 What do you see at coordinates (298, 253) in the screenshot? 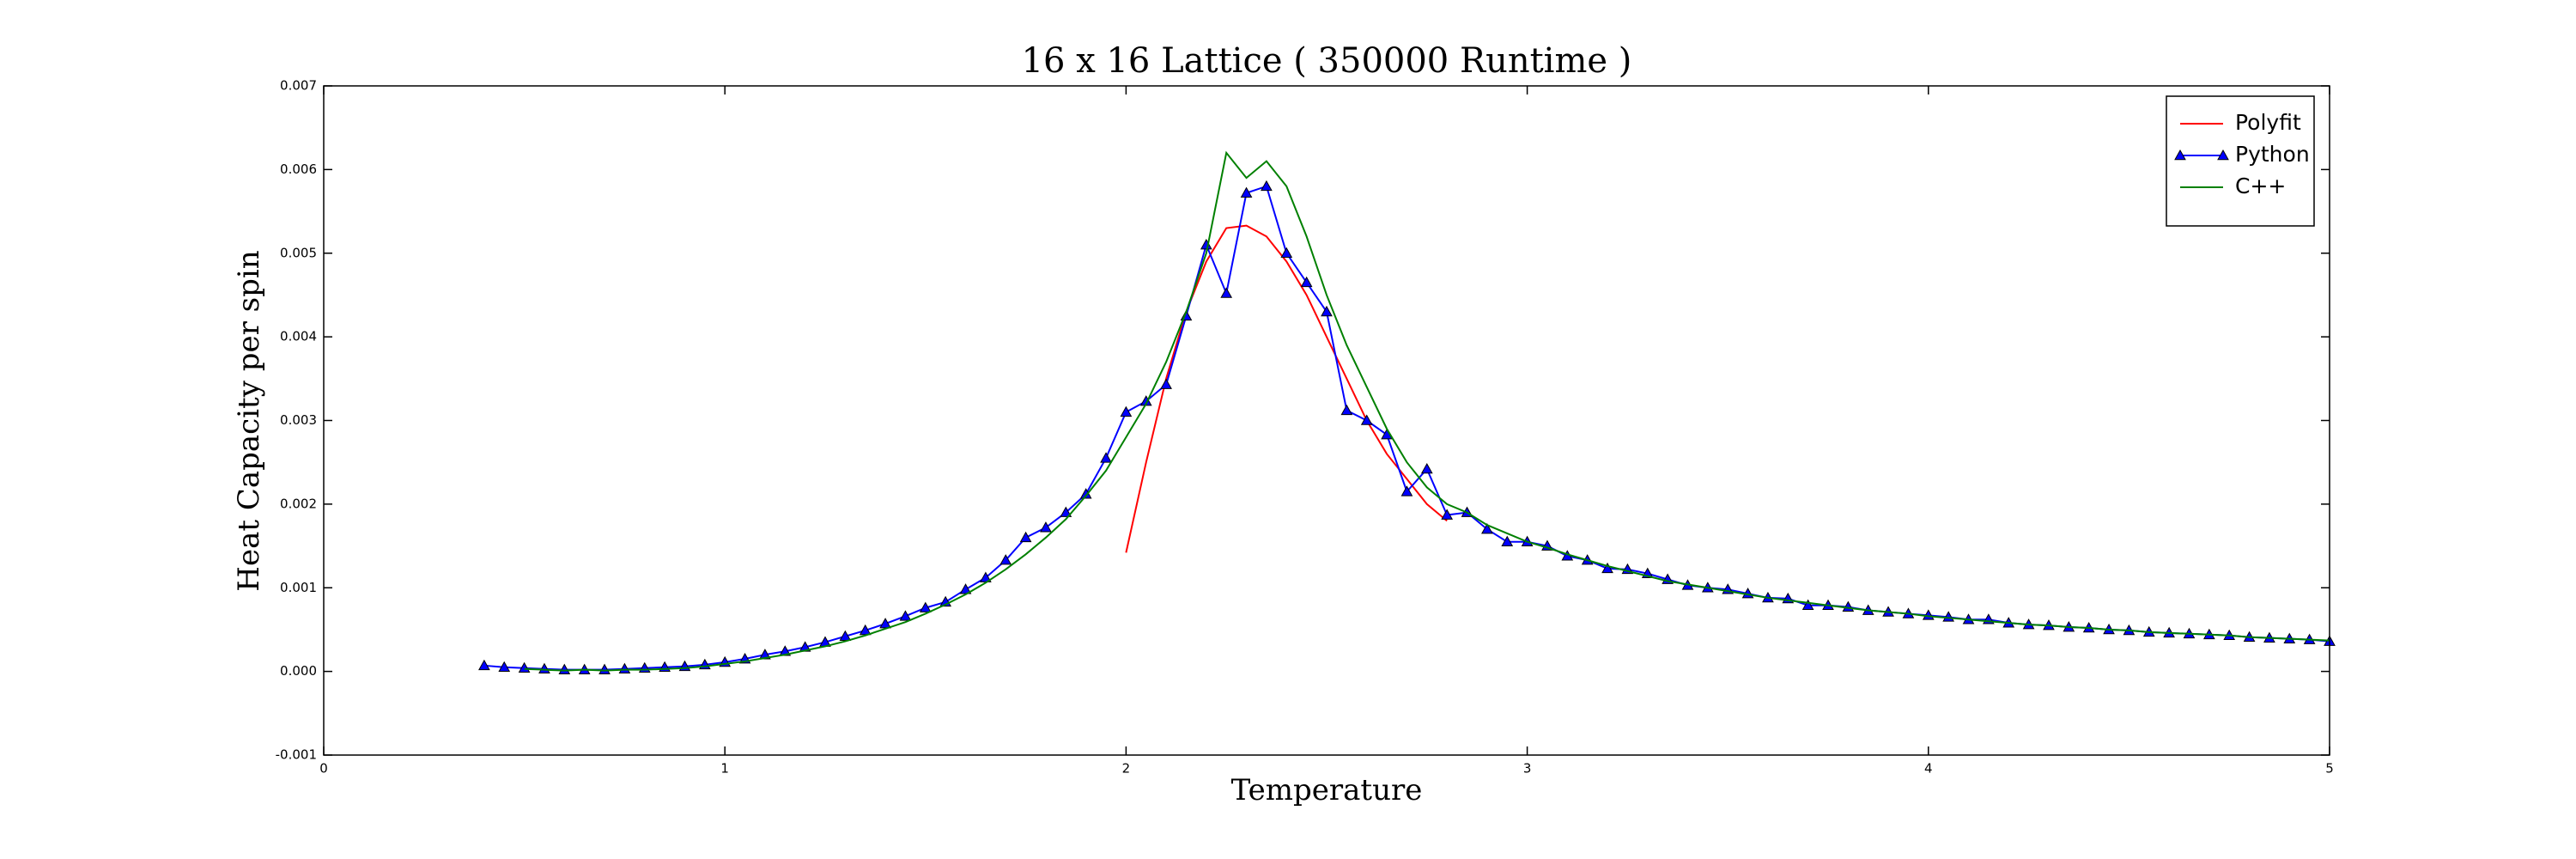
I see `y-tick-label: 0.005` at bounding box center [298, 253].